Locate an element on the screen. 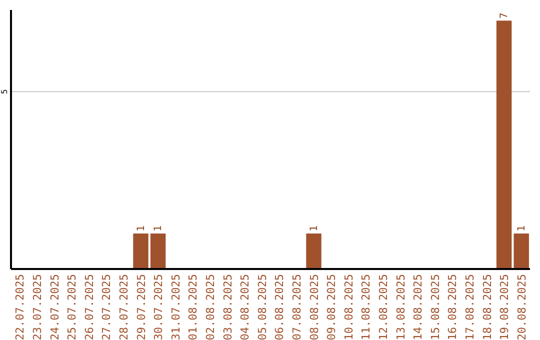  x-tick-label: 25.07.2025 is located at coordinates (72, 307).